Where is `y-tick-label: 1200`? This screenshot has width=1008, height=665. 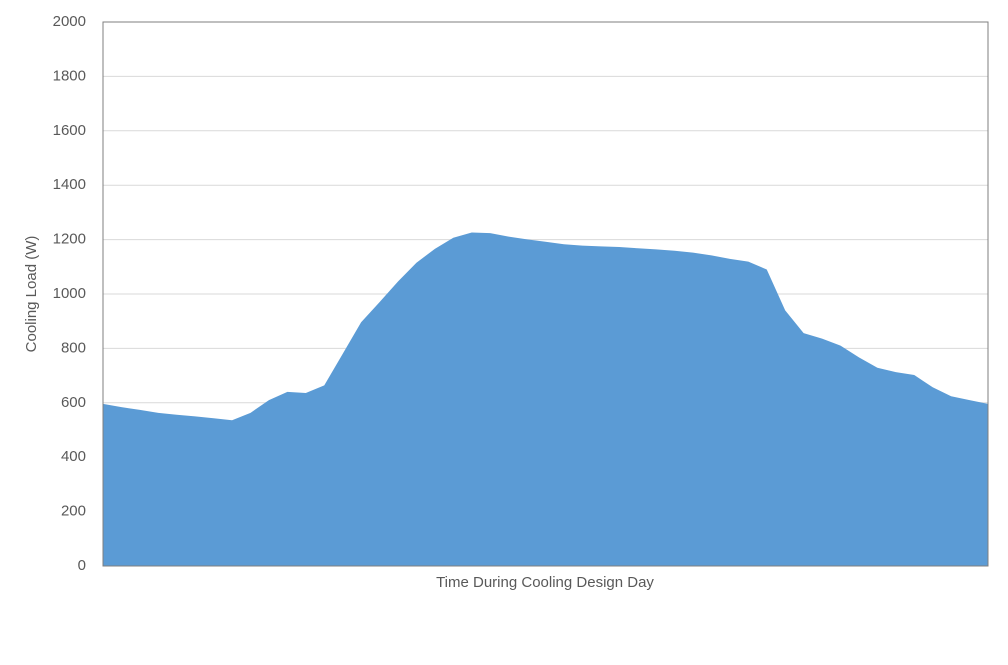 y-tick-label: 1200 is located at coordinates (69, 239).